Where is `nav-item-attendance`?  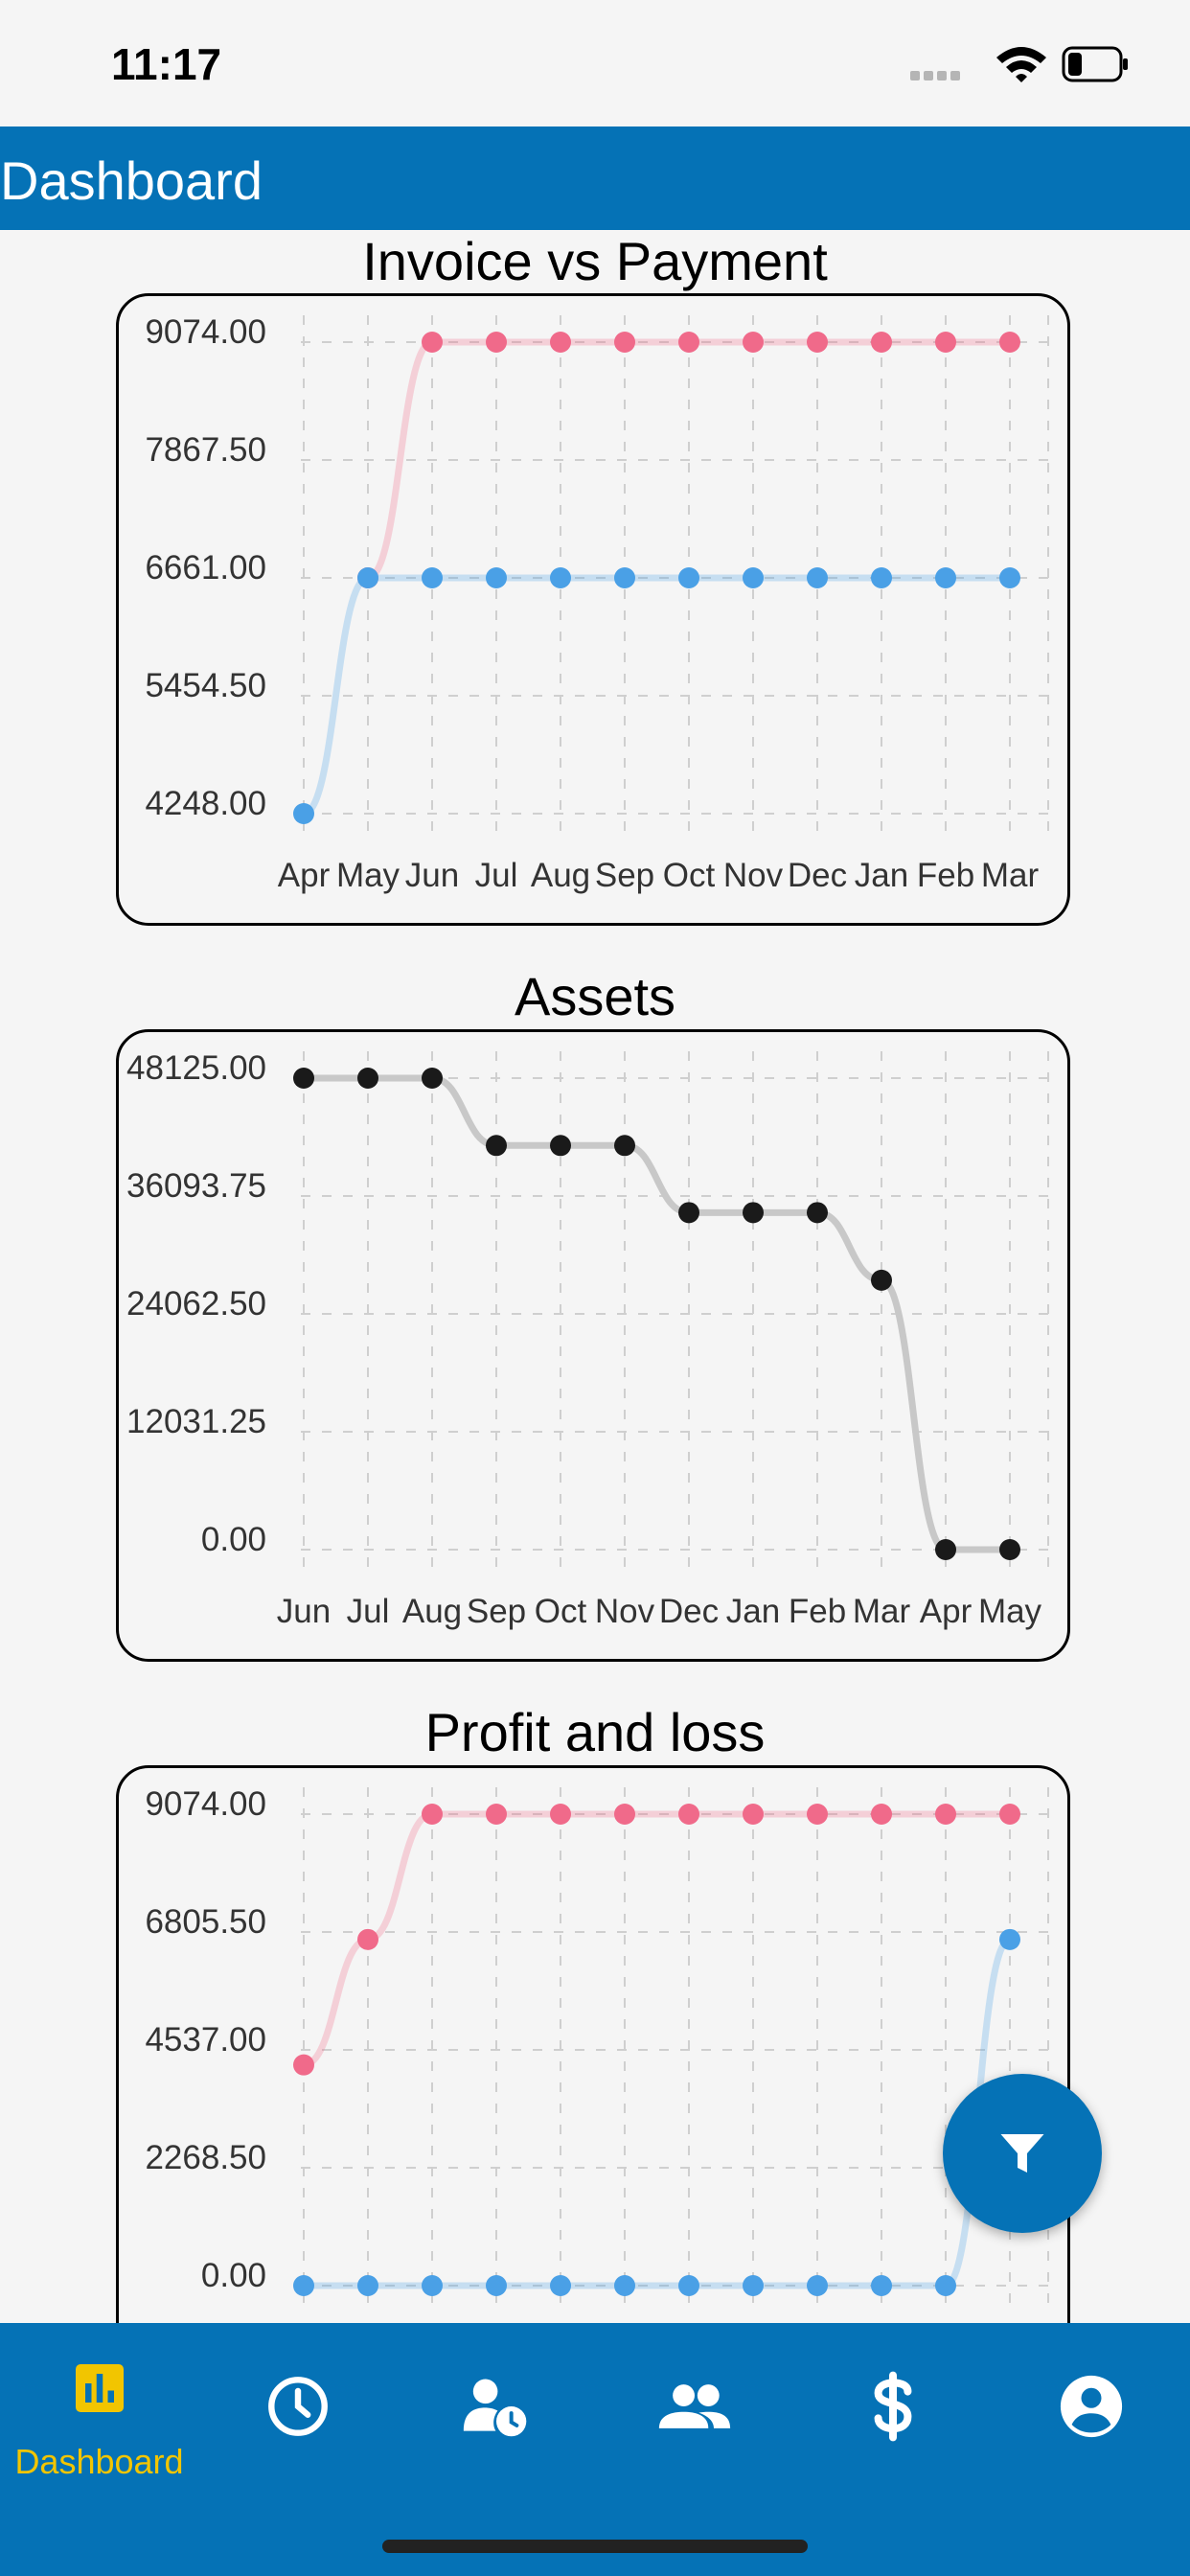
nav-item-attendance is located at coordinates (496, 2422).